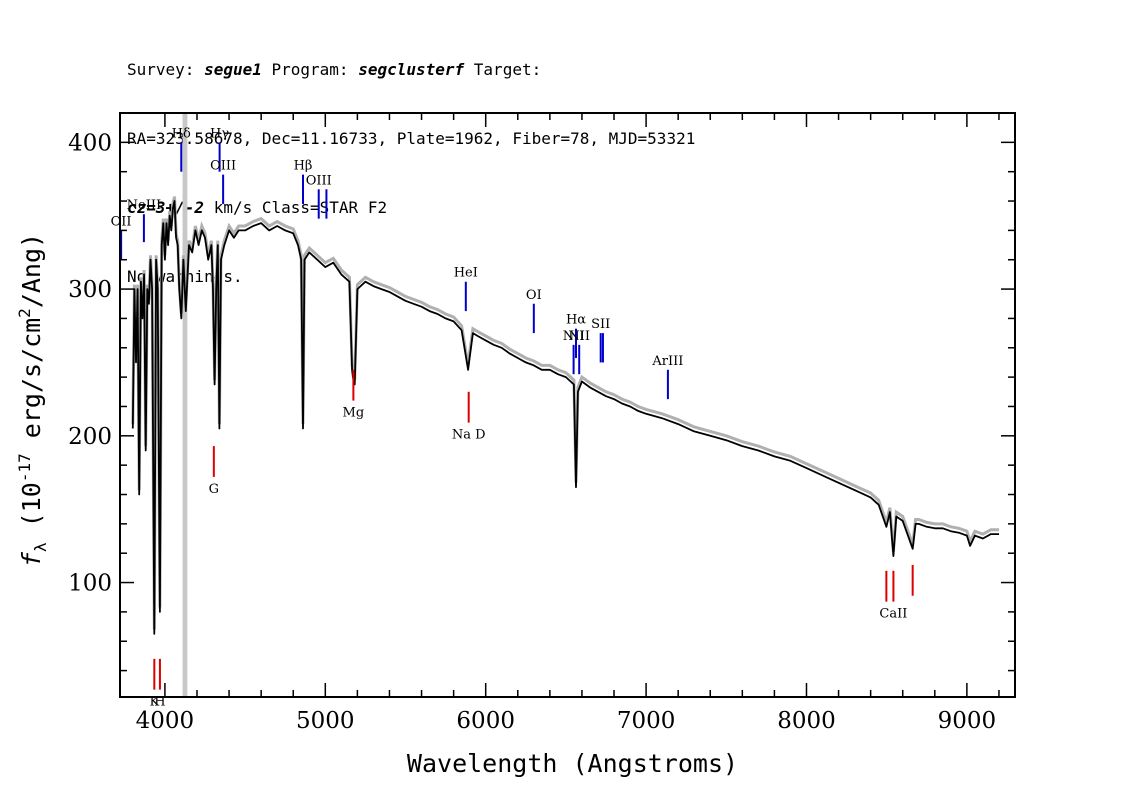 The width and height of the screenshot is (1134, 810). I want to click on survey-value: segue1, so click(233, 69).